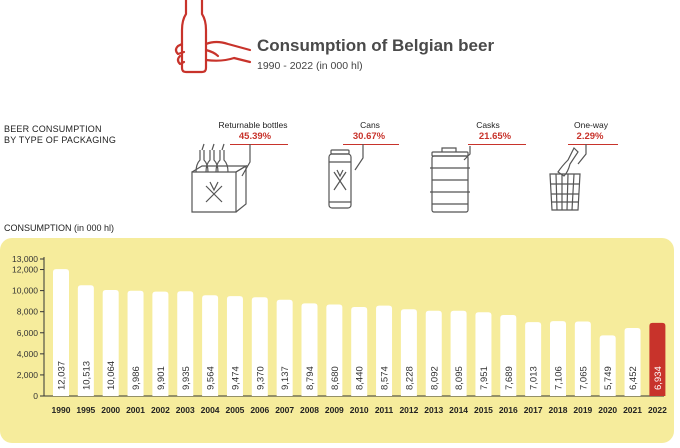  Describe the element at coordinates (568, 177) in the screenshot. I see `one-way-bottle-basket-icon` at that location.